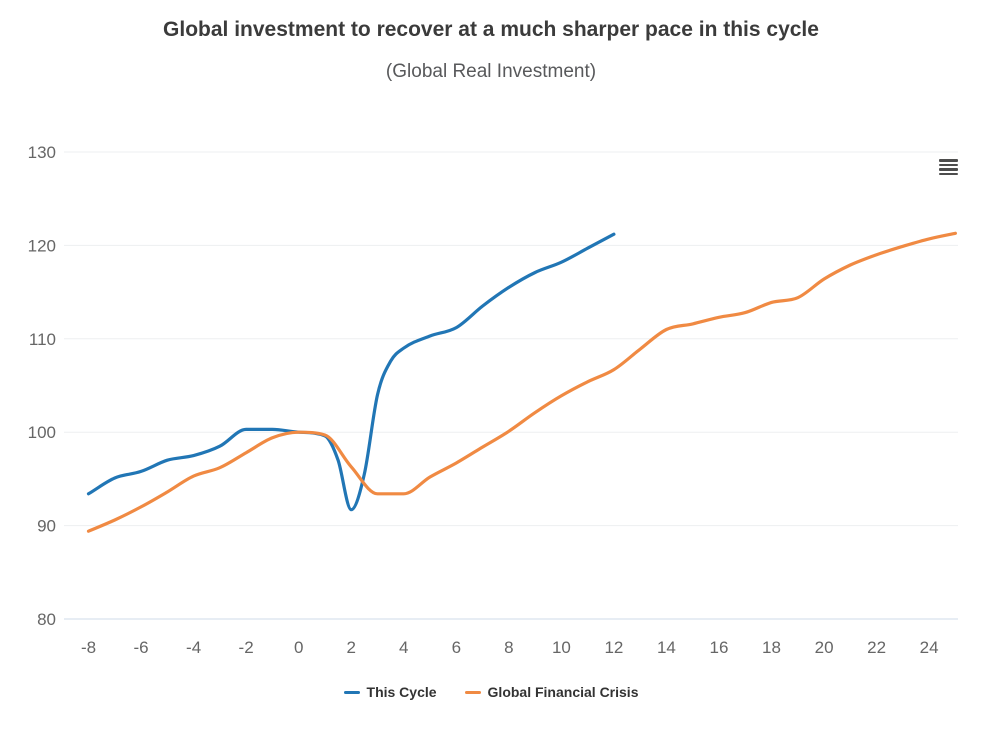 This screenshot has height=735, width=982. I want to click on legend-swatch-global-financial-crisis, so click(472, 692).